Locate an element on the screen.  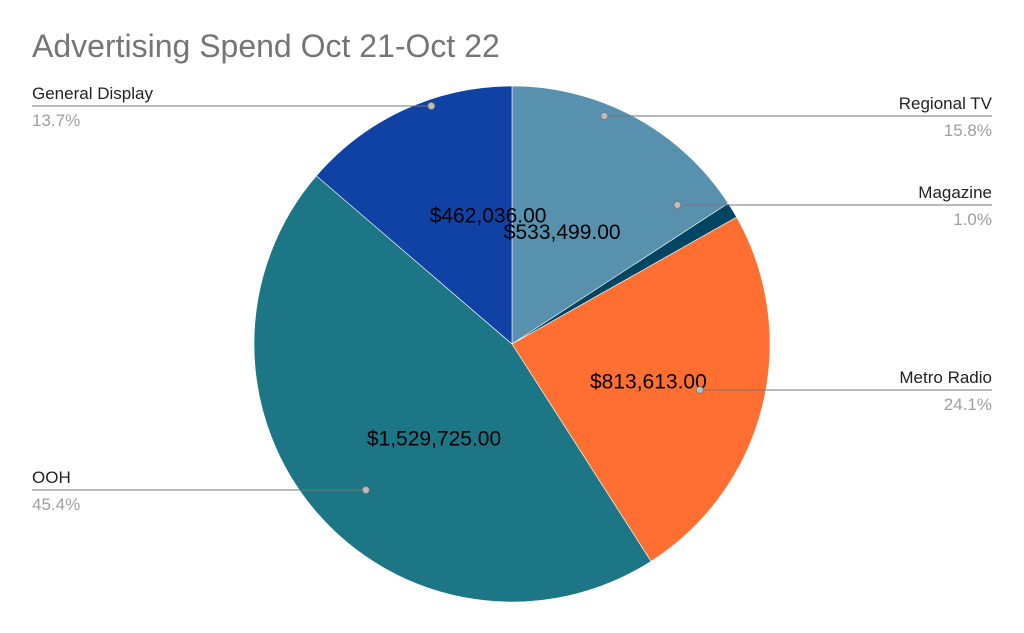
callout-label-ooh: OOH is located at coordinates (51, 477).